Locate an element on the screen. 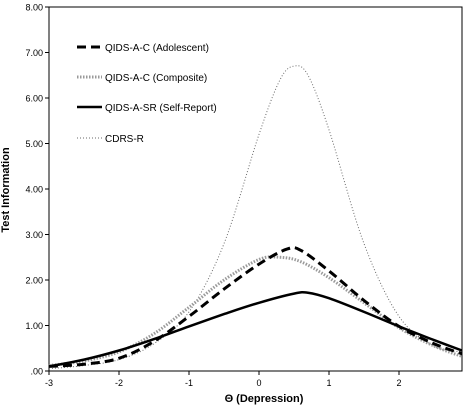  y-tick-label: 8.00 is located at coordinates (34, 8).